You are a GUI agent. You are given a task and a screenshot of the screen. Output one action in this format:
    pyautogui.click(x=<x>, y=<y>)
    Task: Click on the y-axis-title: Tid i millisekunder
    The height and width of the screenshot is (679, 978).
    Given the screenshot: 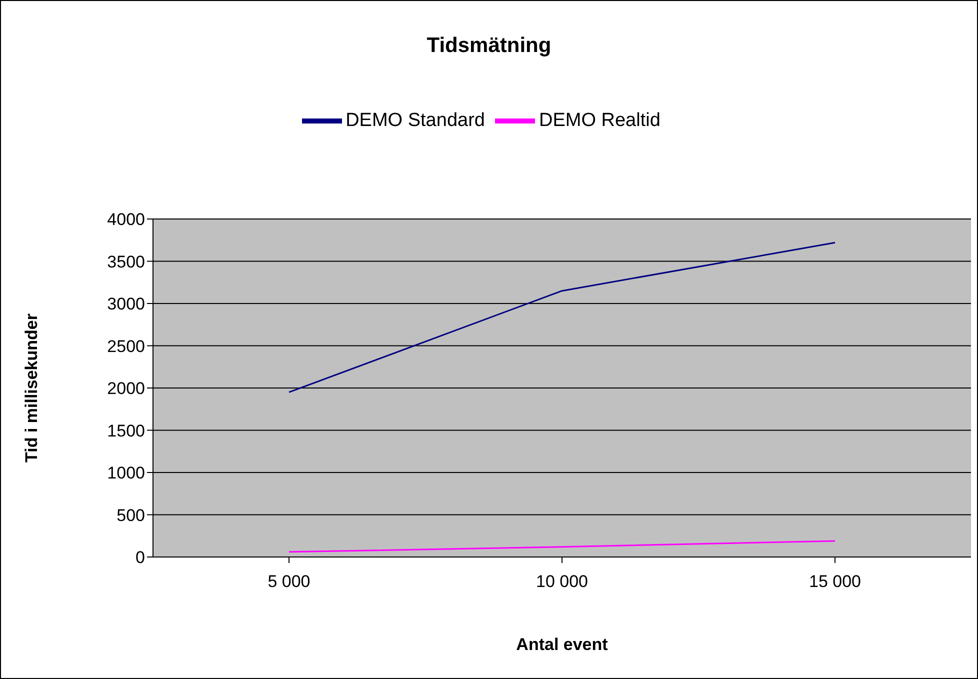 What is the action you would take?
    pyautogui.click(x=32, y=387)
    